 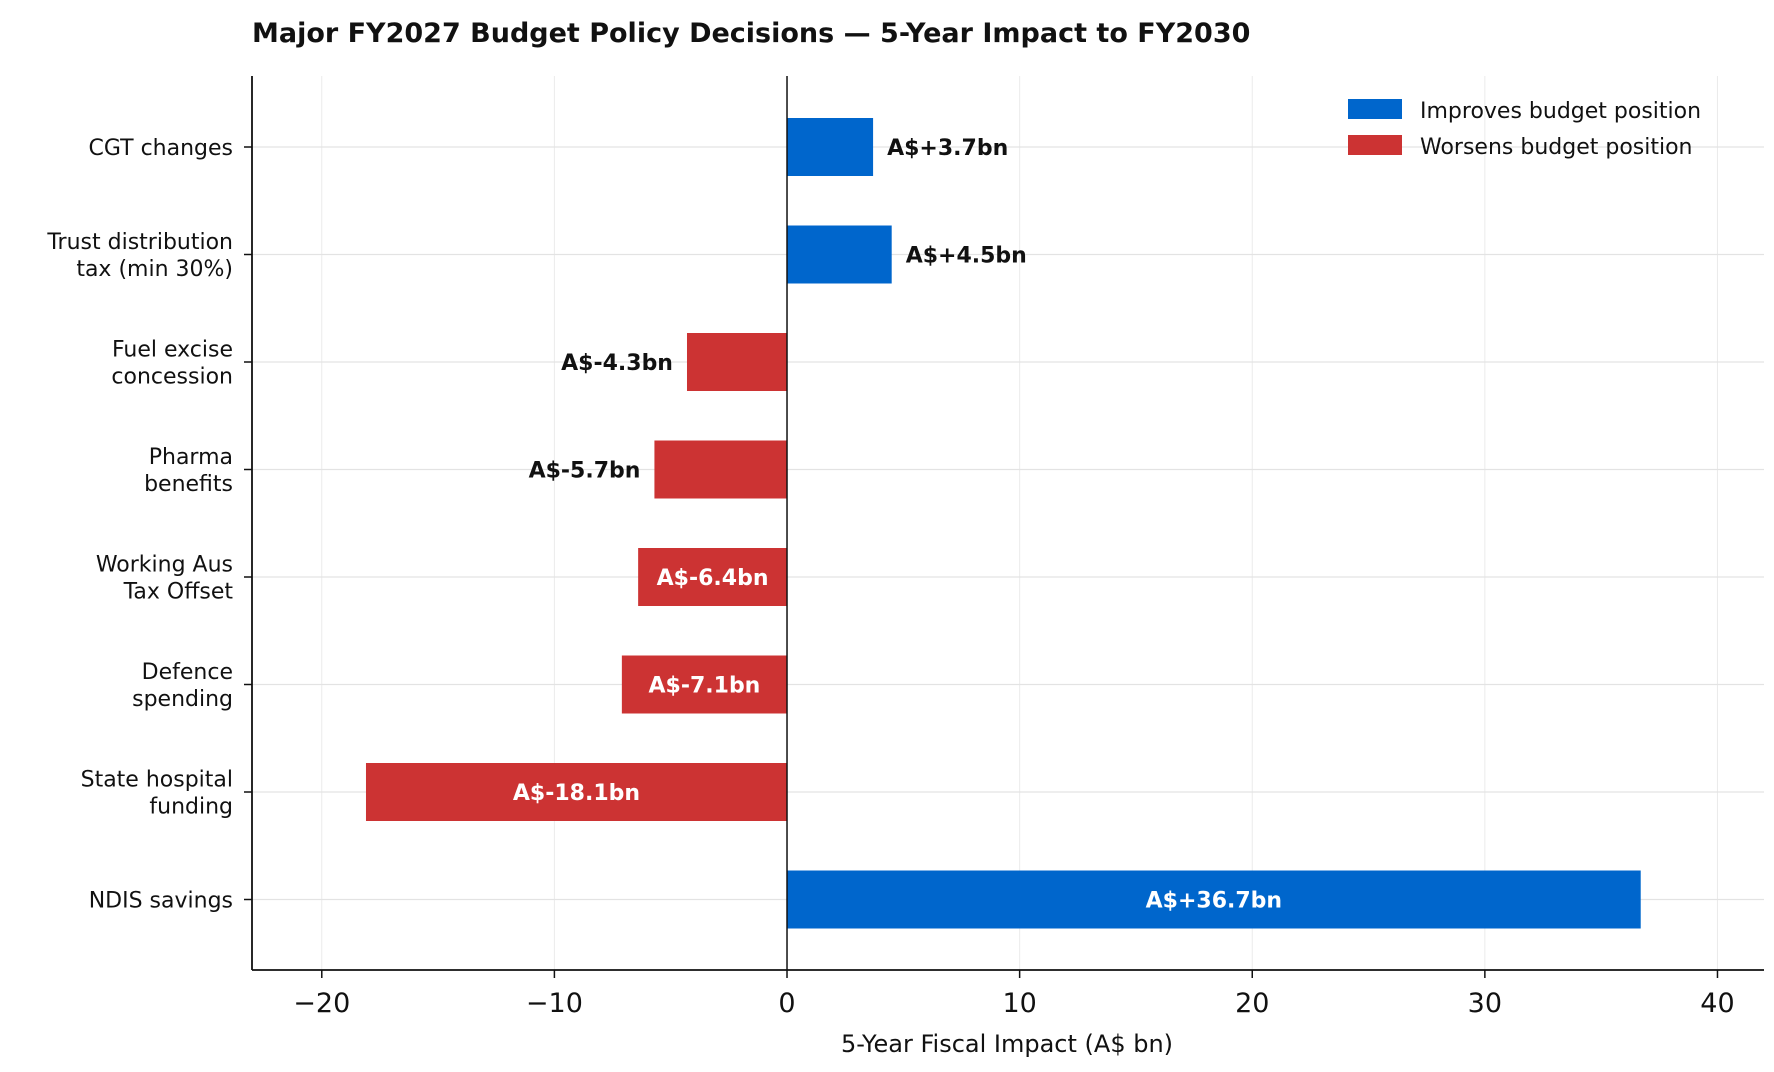 I want to click on bar-value-label: A$-4.3bn, so click(x=617, y=363).